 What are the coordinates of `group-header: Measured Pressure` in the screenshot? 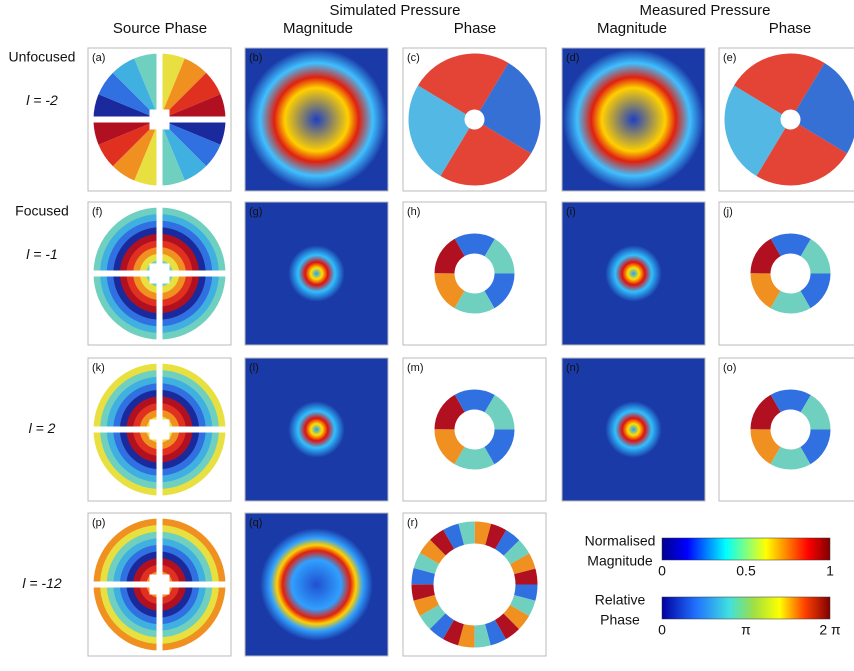 It's located at (705, 10).